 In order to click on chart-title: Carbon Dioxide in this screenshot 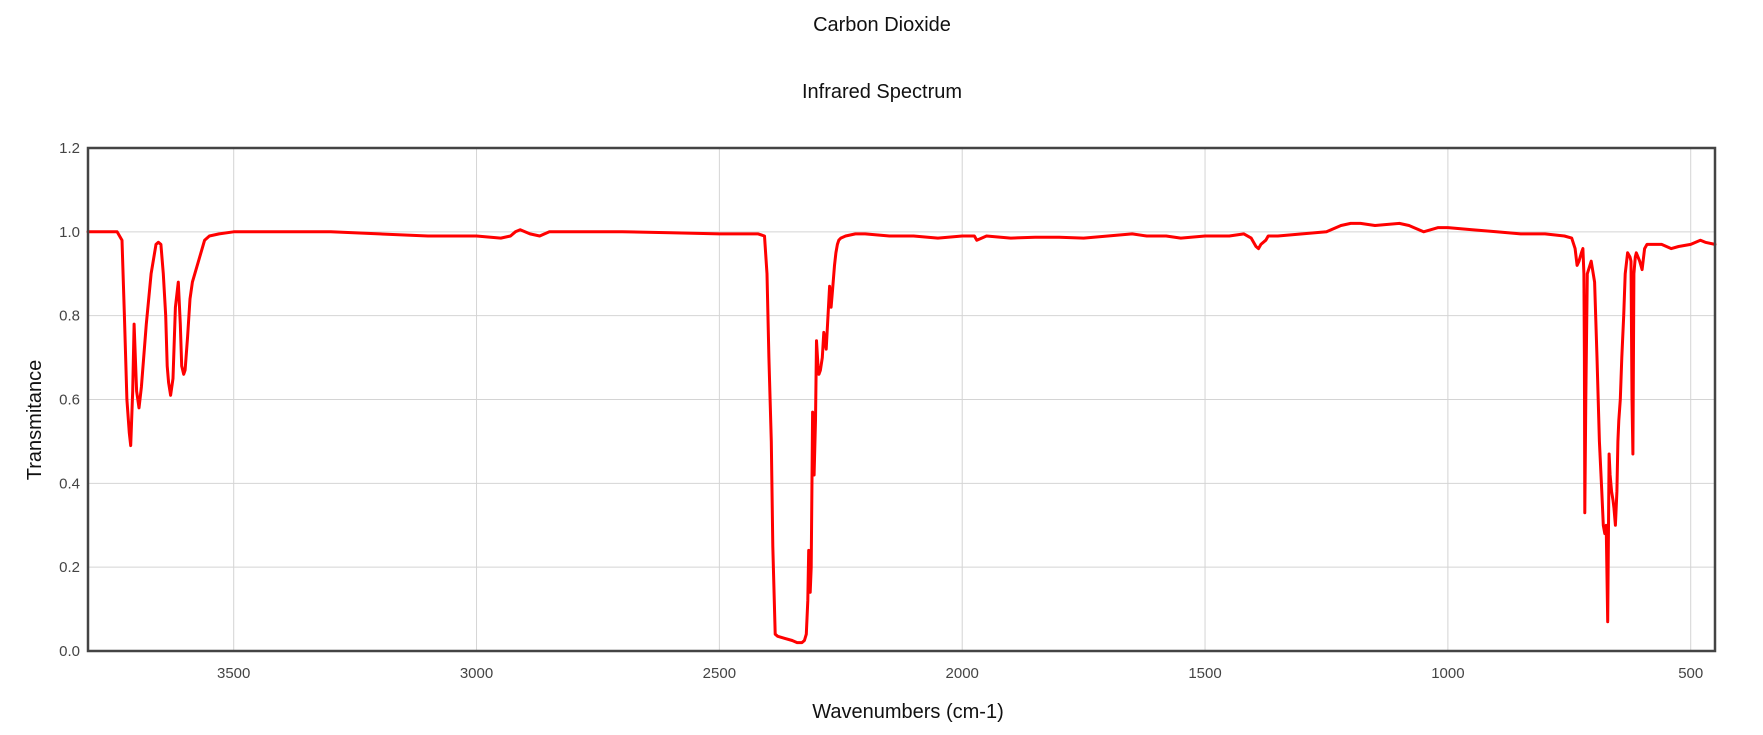, I will do `click(882, 25)`.